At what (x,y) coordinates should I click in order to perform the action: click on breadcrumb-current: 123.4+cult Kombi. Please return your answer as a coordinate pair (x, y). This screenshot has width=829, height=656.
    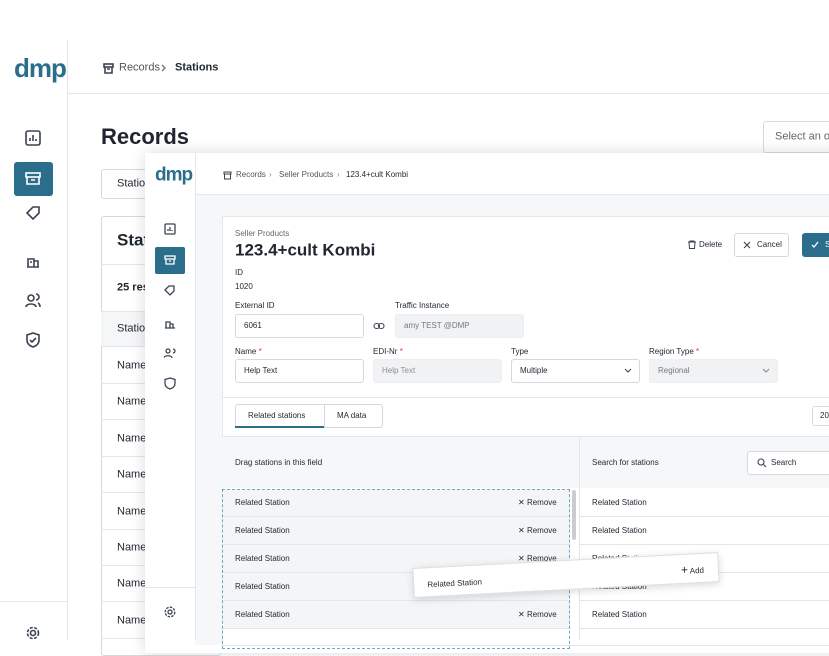
    Looking at the image, I should click on (377, 174).